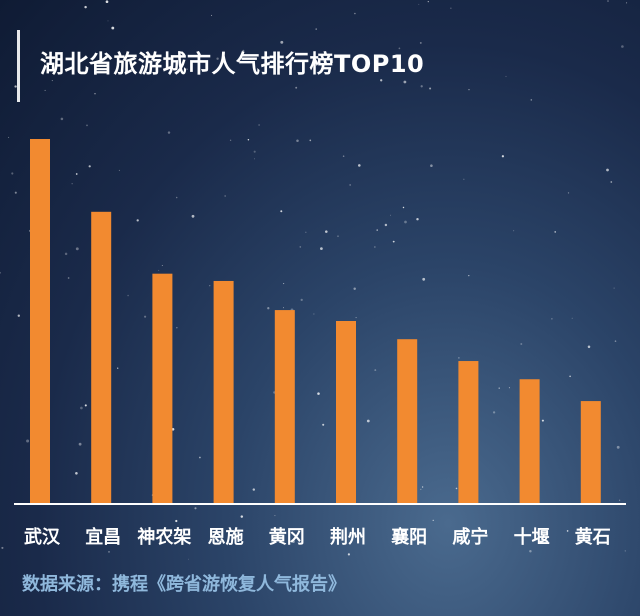 The width and height of the screenshot is (640, 616). Describe the element at coordinates (226, 537) in the screenshot. I see `x-tick-label: 恩施` at that location.